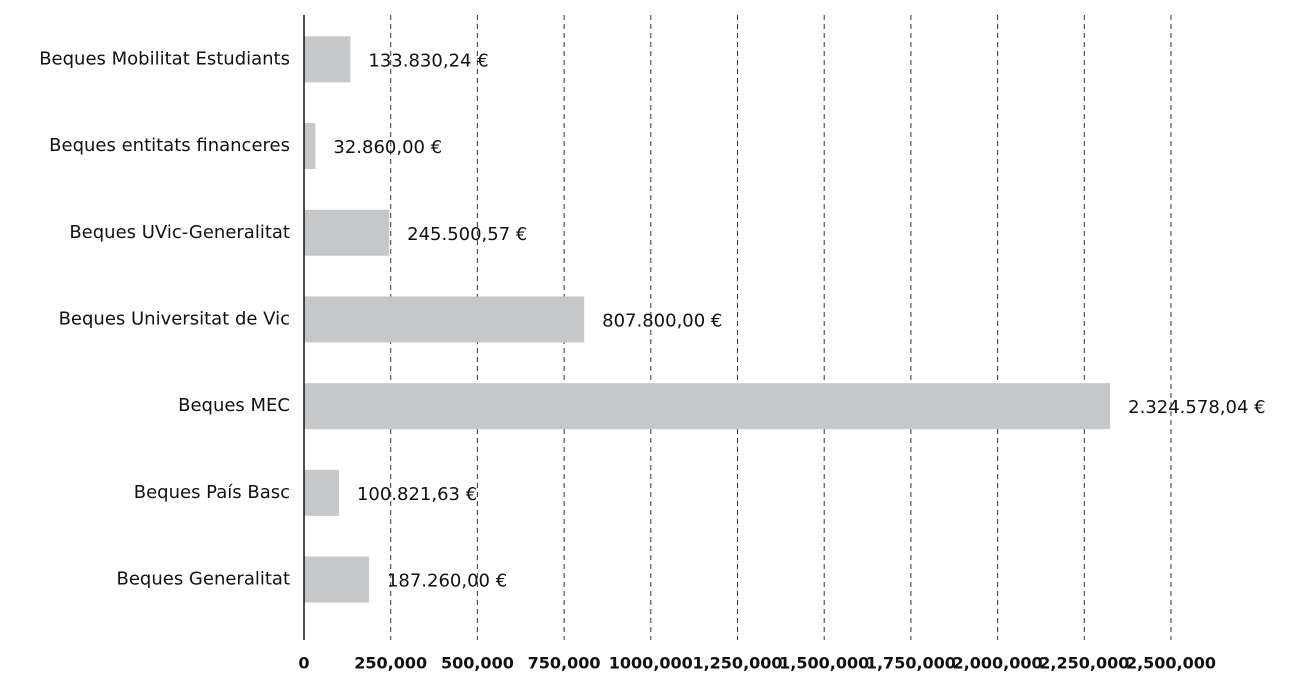  Describe the element at coordinates (998, 663) in the screenshot. I see `x-tick-label: 2,000,000` at that location.